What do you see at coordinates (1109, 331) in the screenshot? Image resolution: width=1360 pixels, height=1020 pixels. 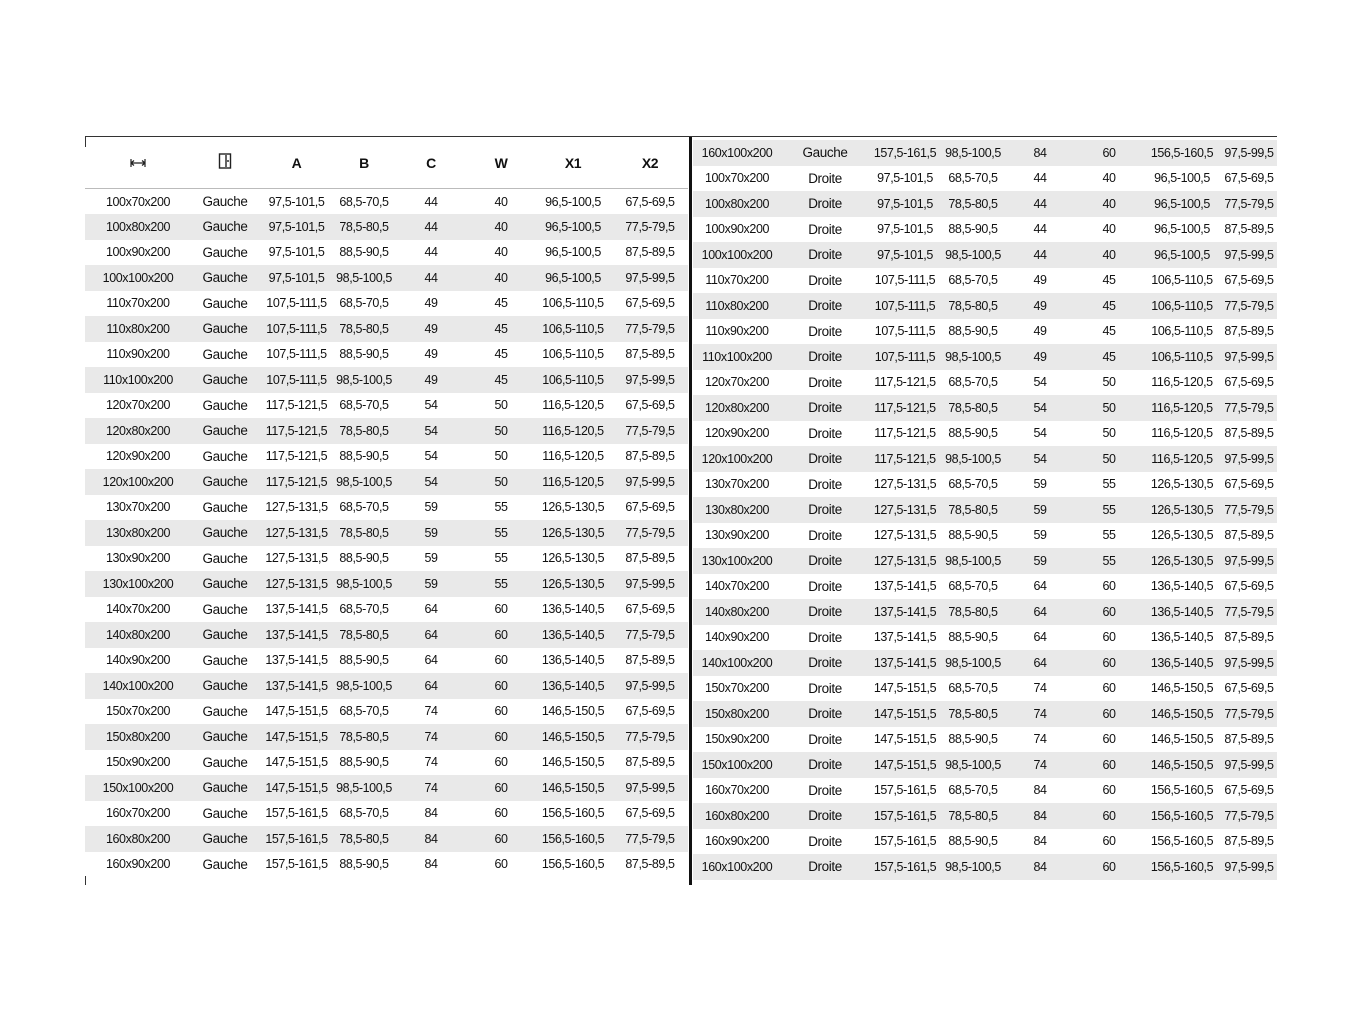 I see `cell-w: 45` at bounding box center [1109, 331].